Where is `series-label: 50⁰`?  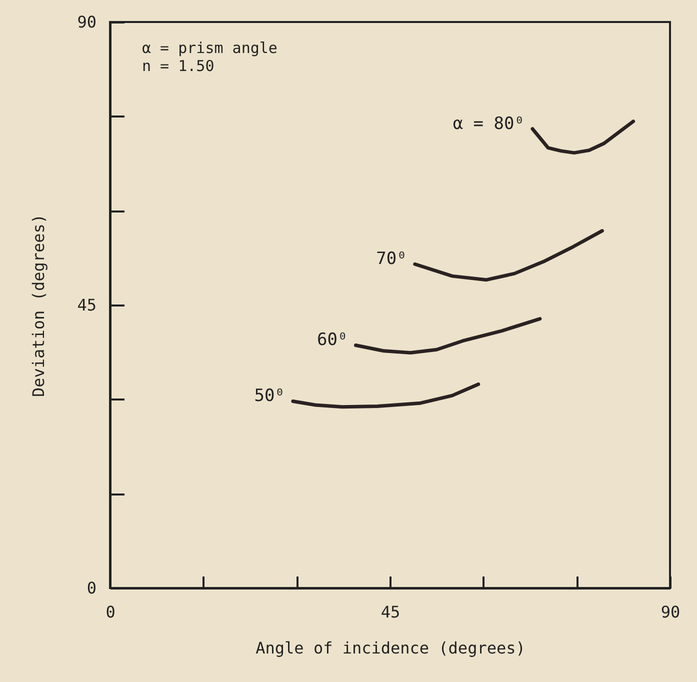
series-label: 50⁰ is located at coordinates (269, 396).